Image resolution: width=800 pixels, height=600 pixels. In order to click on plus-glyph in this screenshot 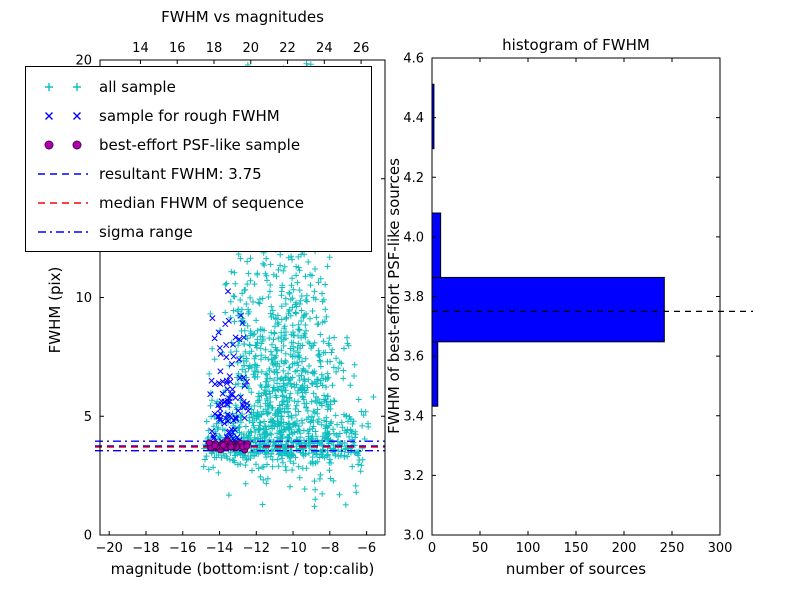, I will do `click(63, 86)`.